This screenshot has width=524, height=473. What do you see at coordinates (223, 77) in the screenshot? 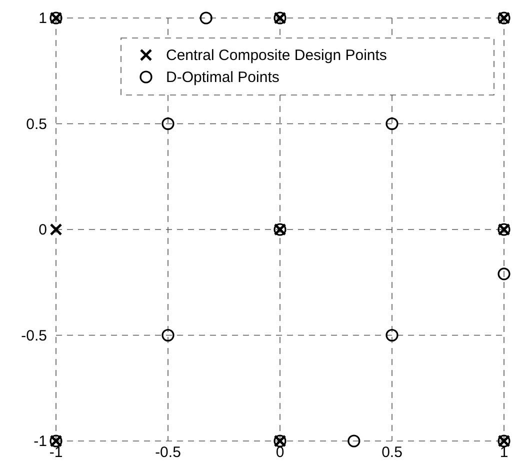
I see `legend-label: D-Optimal Points` at bounding box center [223, 77].